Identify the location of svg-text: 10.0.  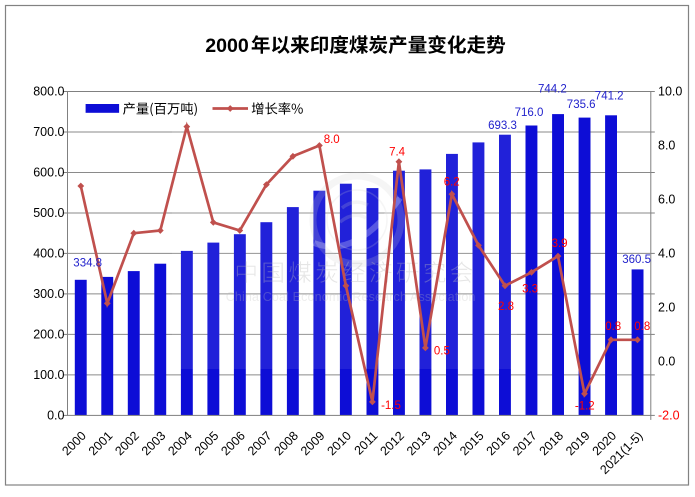
(670, 92).